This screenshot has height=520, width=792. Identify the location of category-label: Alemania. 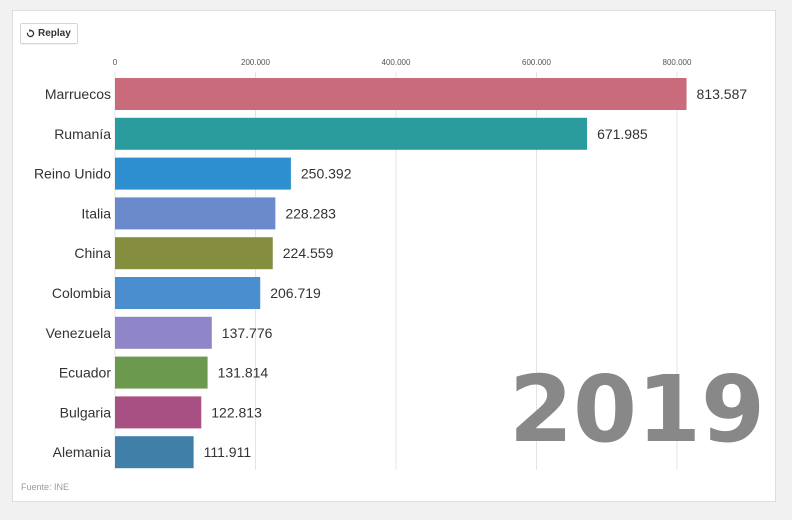
(82, 452).